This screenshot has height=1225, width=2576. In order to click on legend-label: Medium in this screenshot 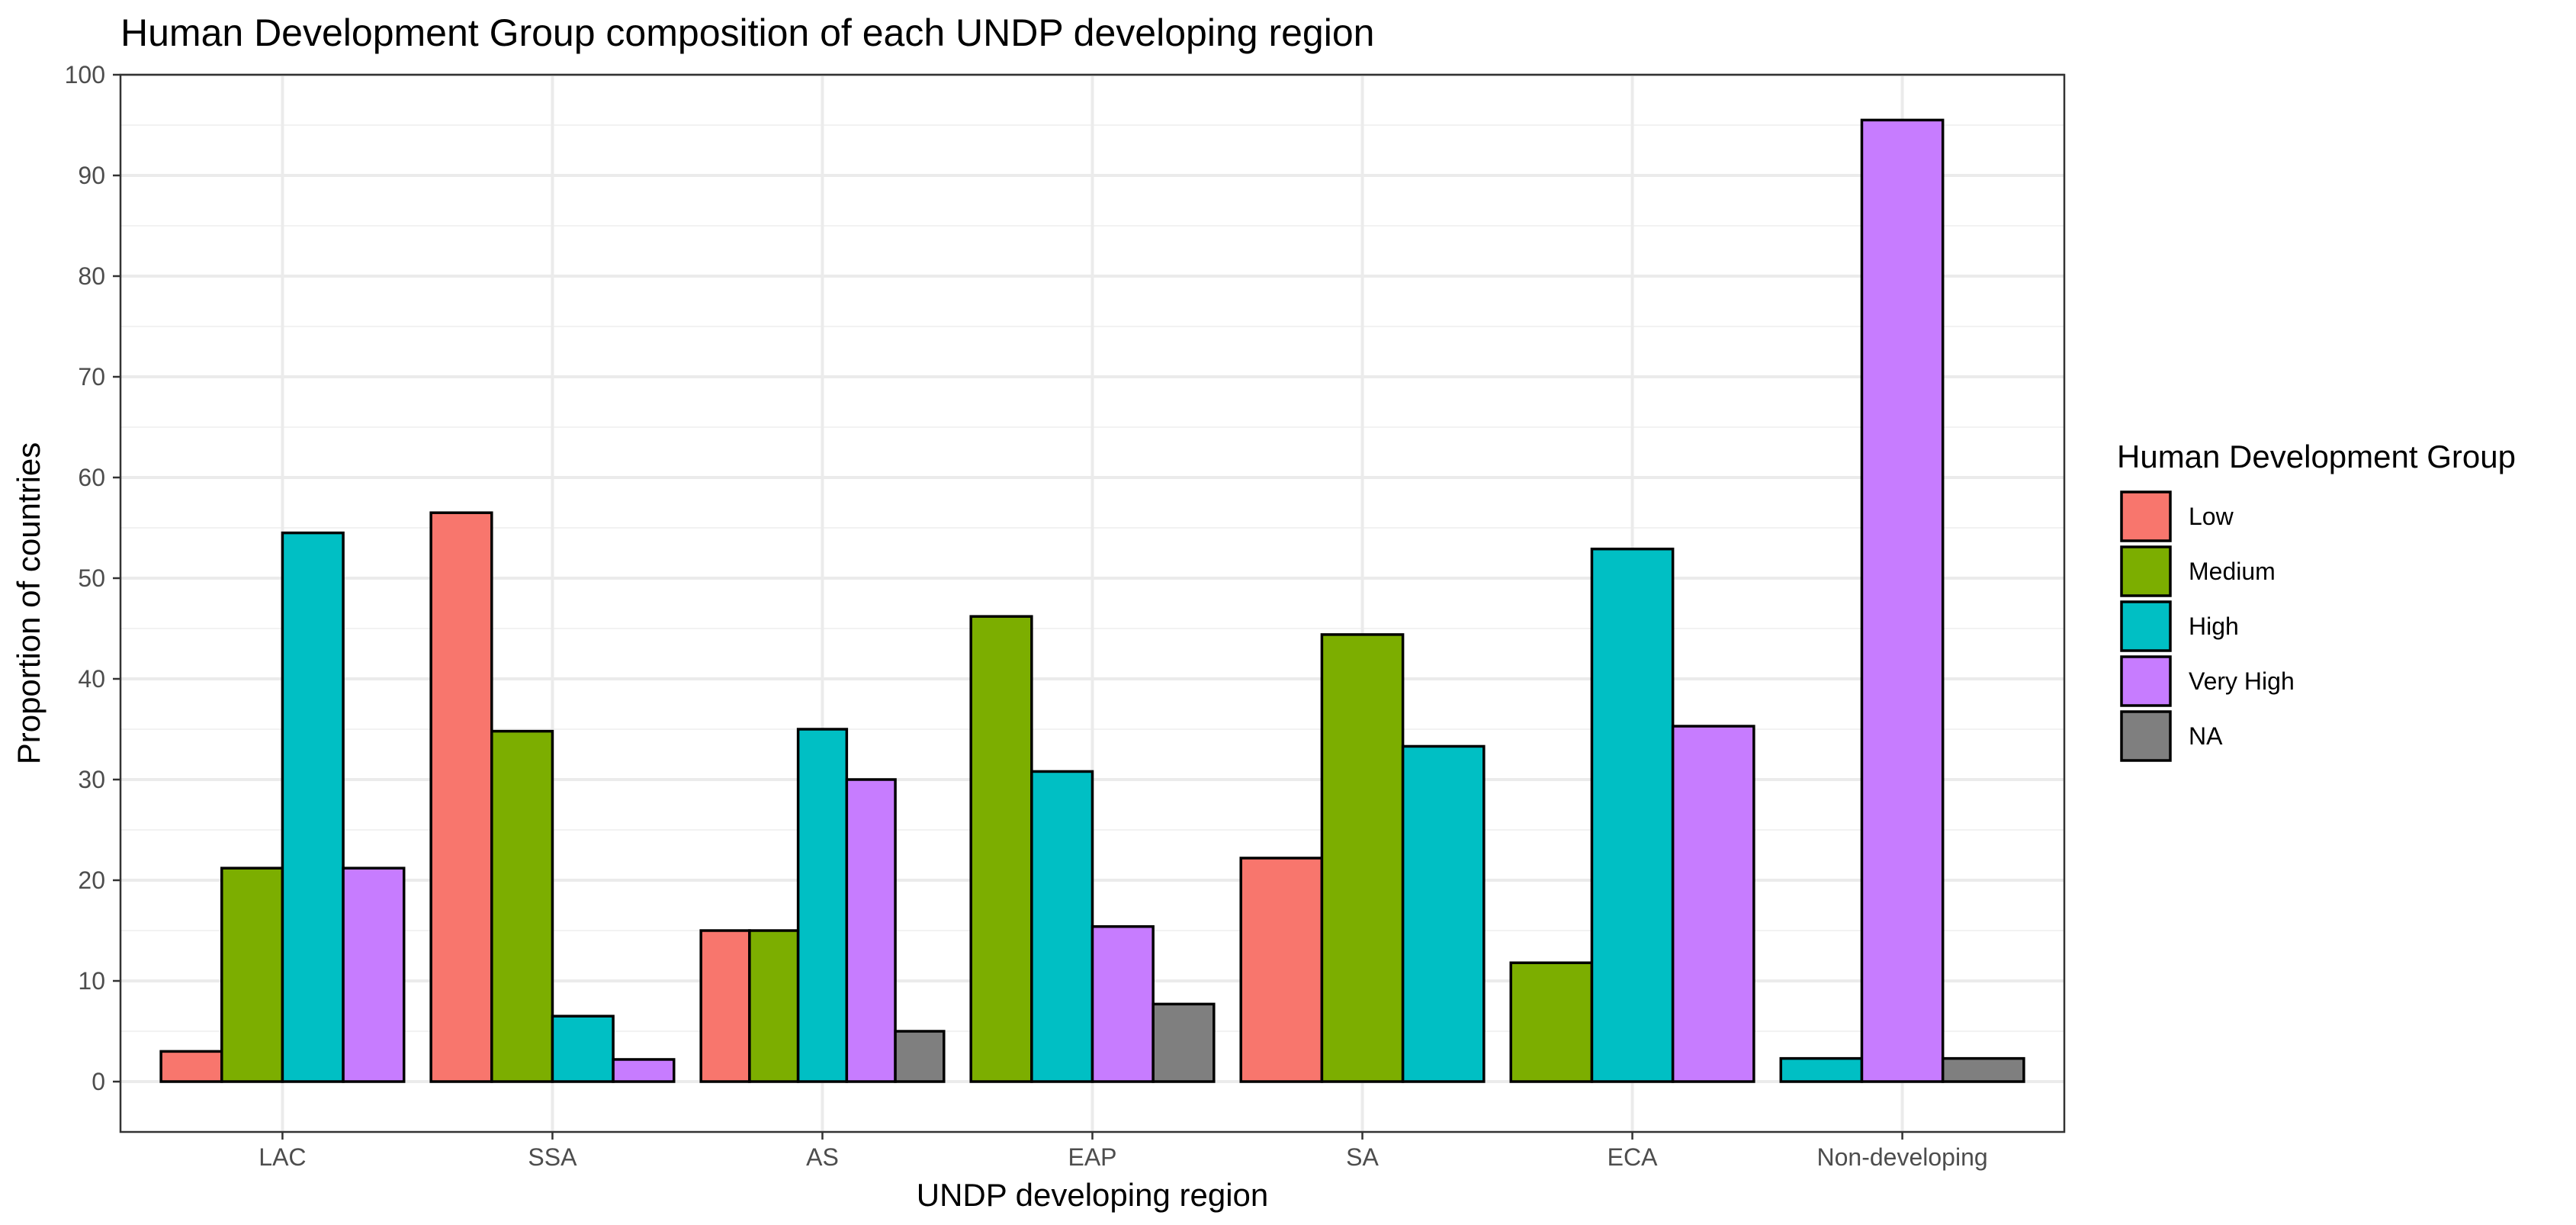, I will do `click(2232, 571)`.